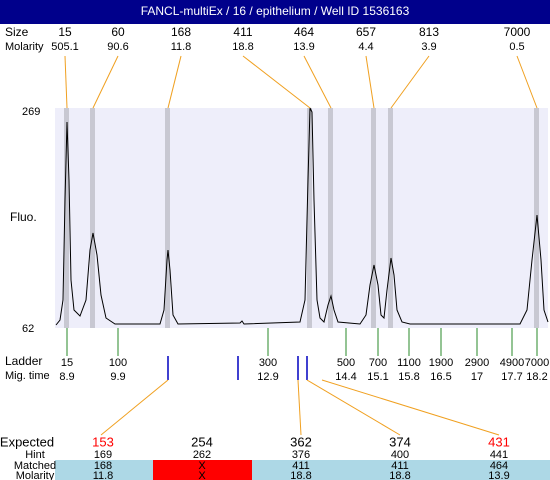 The width and height of the screenshot is (550, 480). What do you see at coordinates (536, 377) in the screenshot?
I see `mig-time: 18.2` at bounding box center [536, 377].